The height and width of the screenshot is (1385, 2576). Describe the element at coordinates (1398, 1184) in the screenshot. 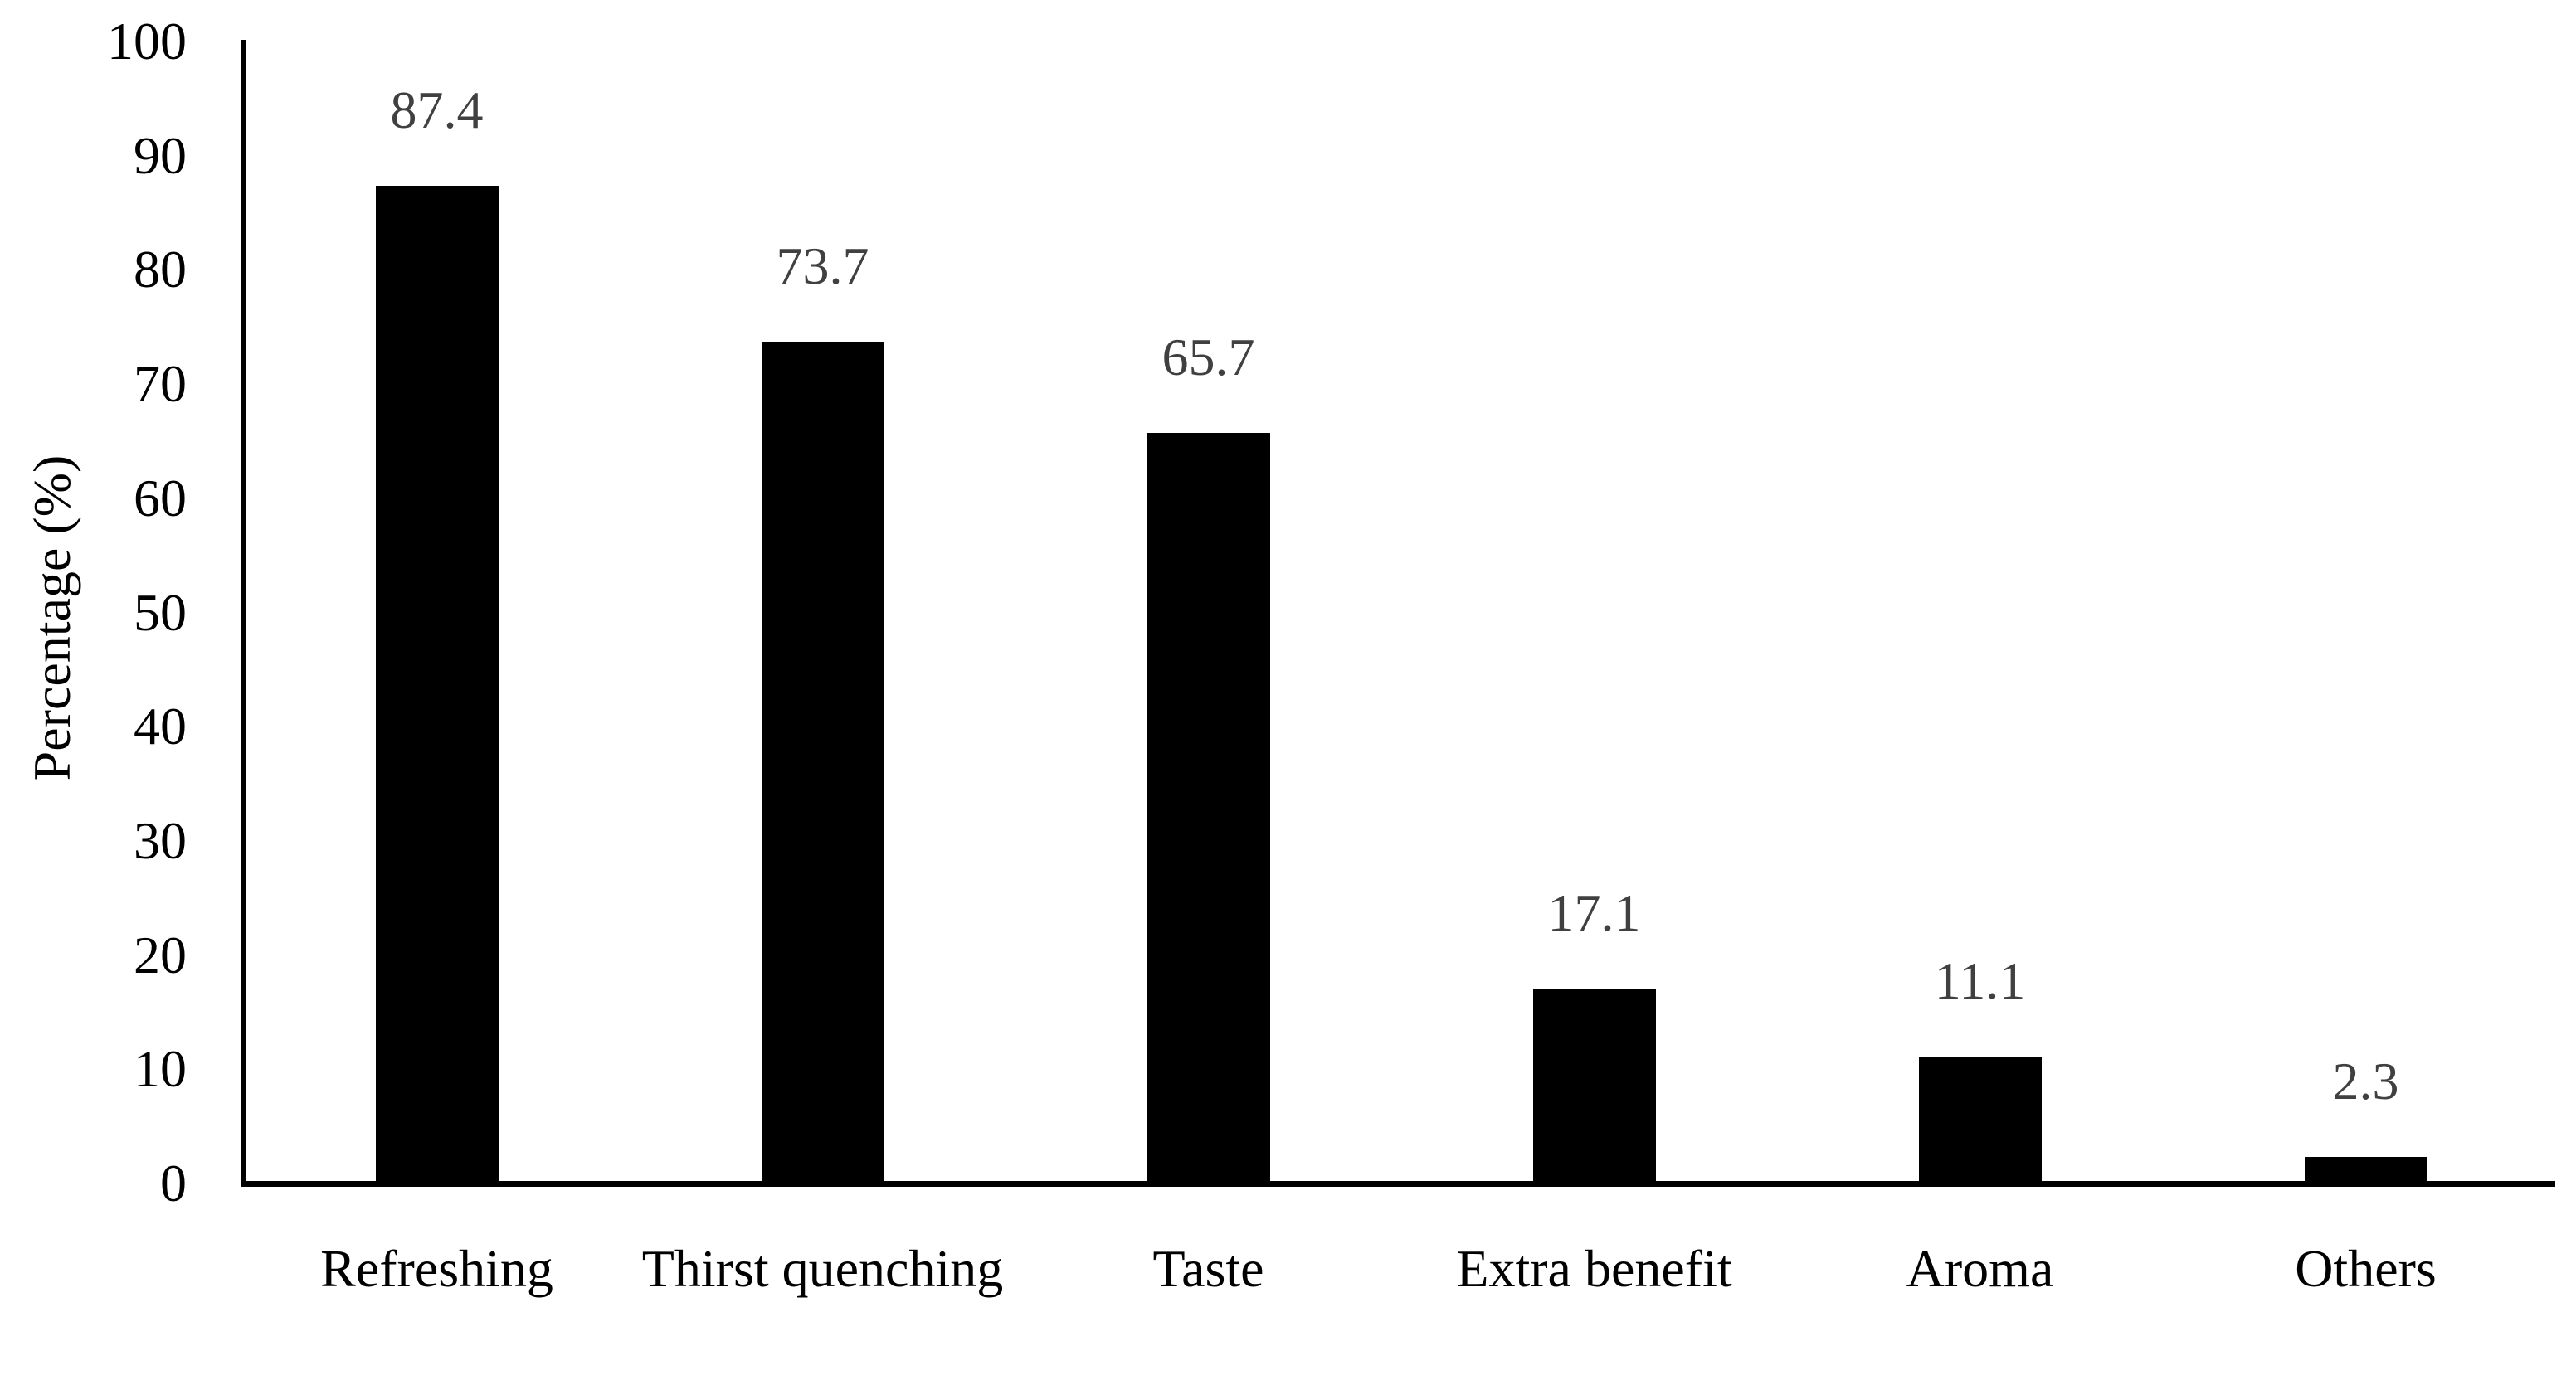

I see `x-axis-line` at that location.